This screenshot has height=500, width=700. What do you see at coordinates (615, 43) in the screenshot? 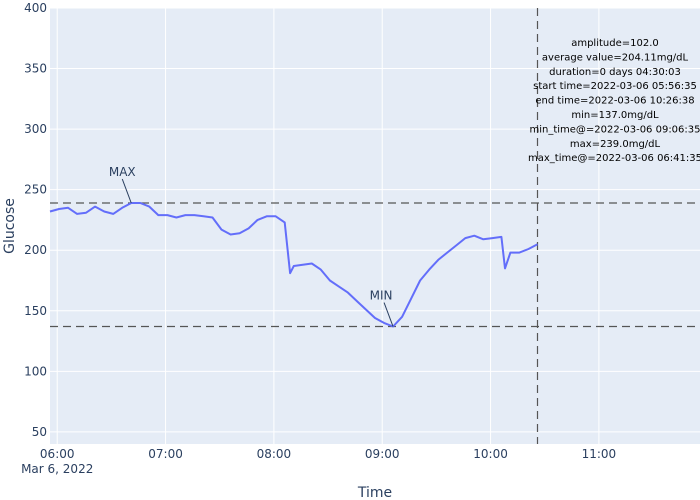
I see `annotation-line: amplitude=102.0` at bounding box center [615, 43].